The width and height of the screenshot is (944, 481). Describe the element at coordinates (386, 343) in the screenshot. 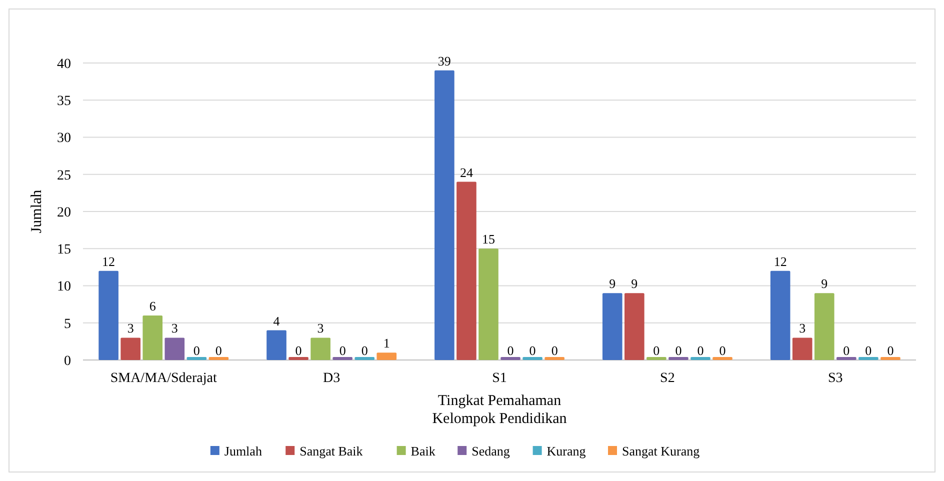

I see `data-label: 1` at that location.